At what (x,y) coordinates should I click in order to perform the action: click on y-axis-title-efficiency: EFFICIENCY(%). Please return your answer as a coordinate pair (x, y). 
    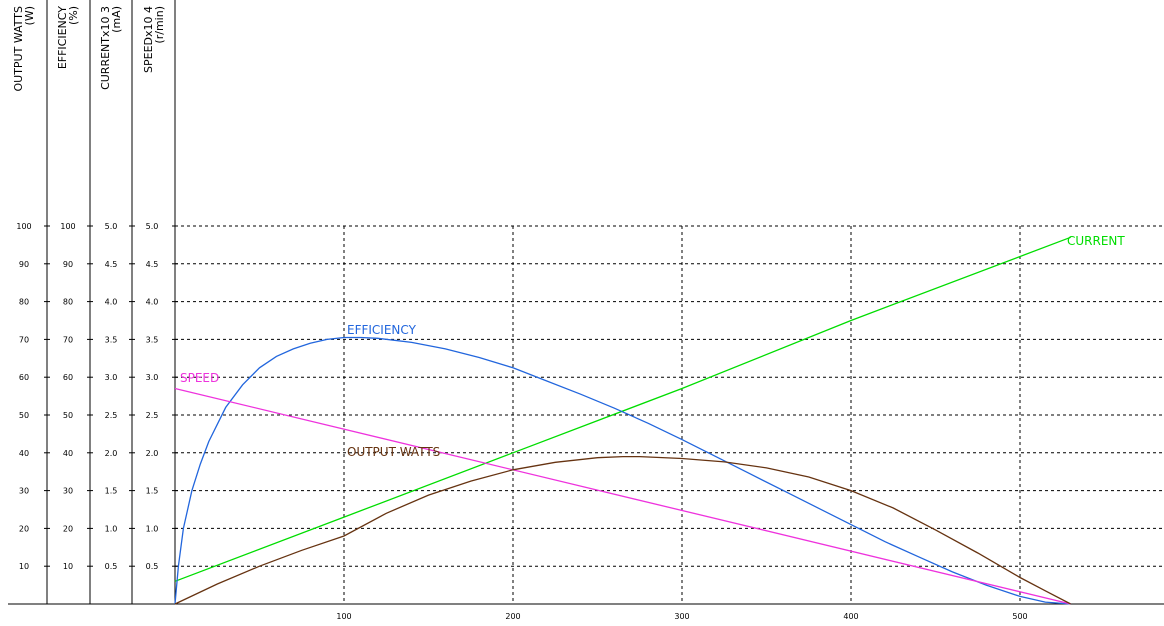
    Looking at the image, I should click on (68, 37).